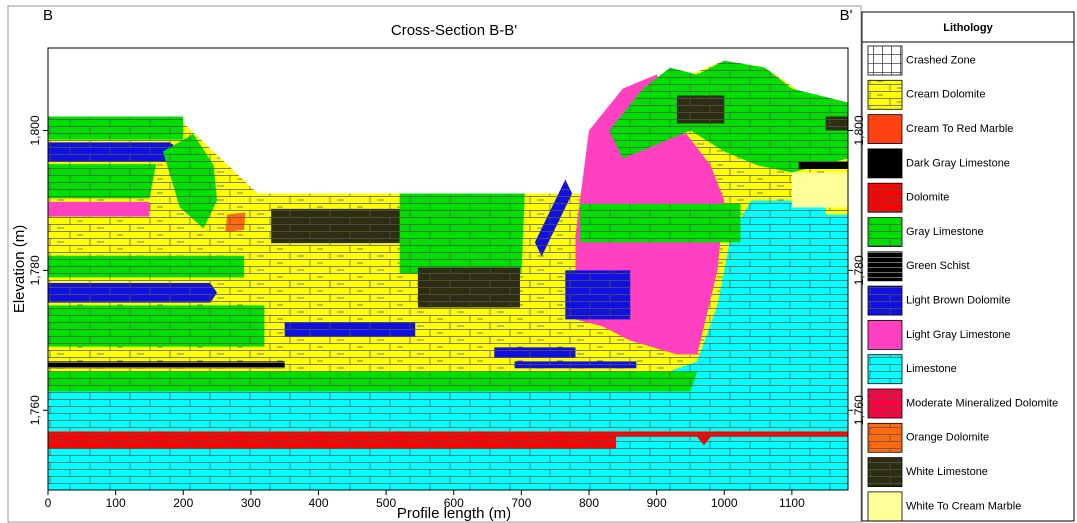  I want to click on y-tick-label: 1,800, so click(35, 130).